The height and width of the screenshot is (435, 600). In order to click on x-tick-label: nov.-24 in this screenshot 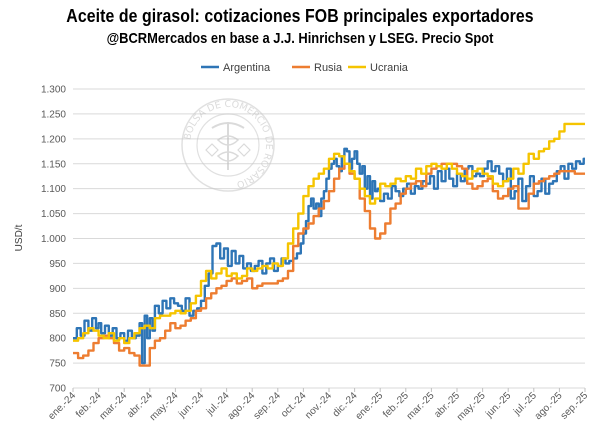, I will do `click(318, 405)`.